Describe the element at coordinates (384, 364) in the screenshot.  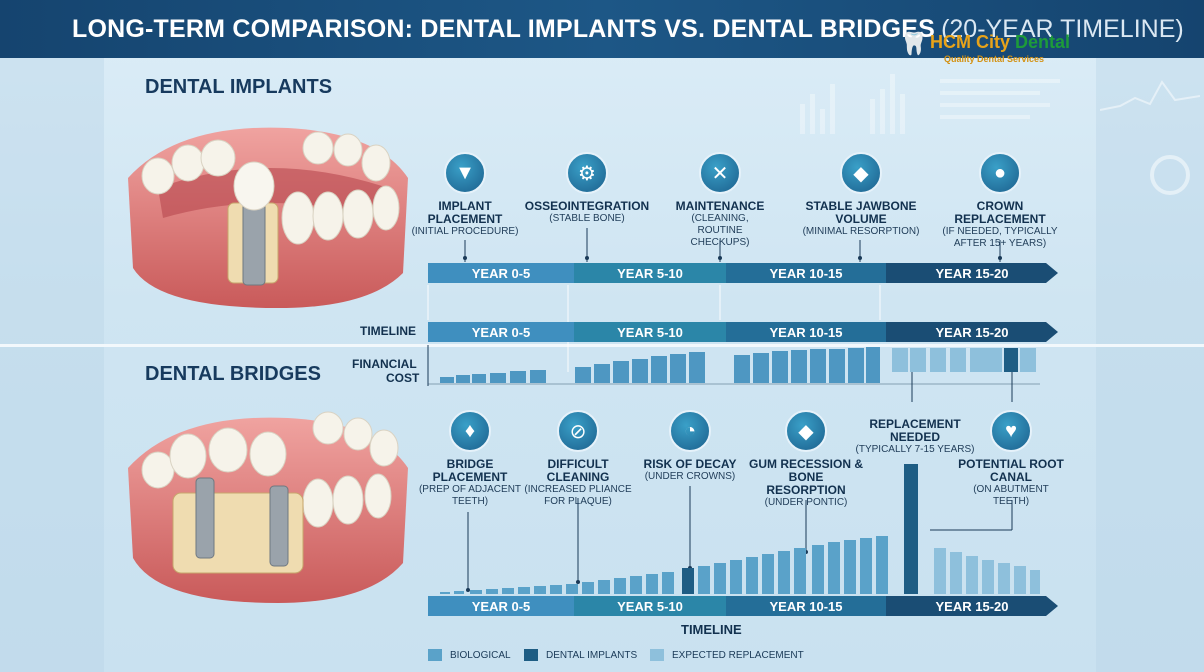
I see `financial-cost-label-1: FINANCIAL` at that location.